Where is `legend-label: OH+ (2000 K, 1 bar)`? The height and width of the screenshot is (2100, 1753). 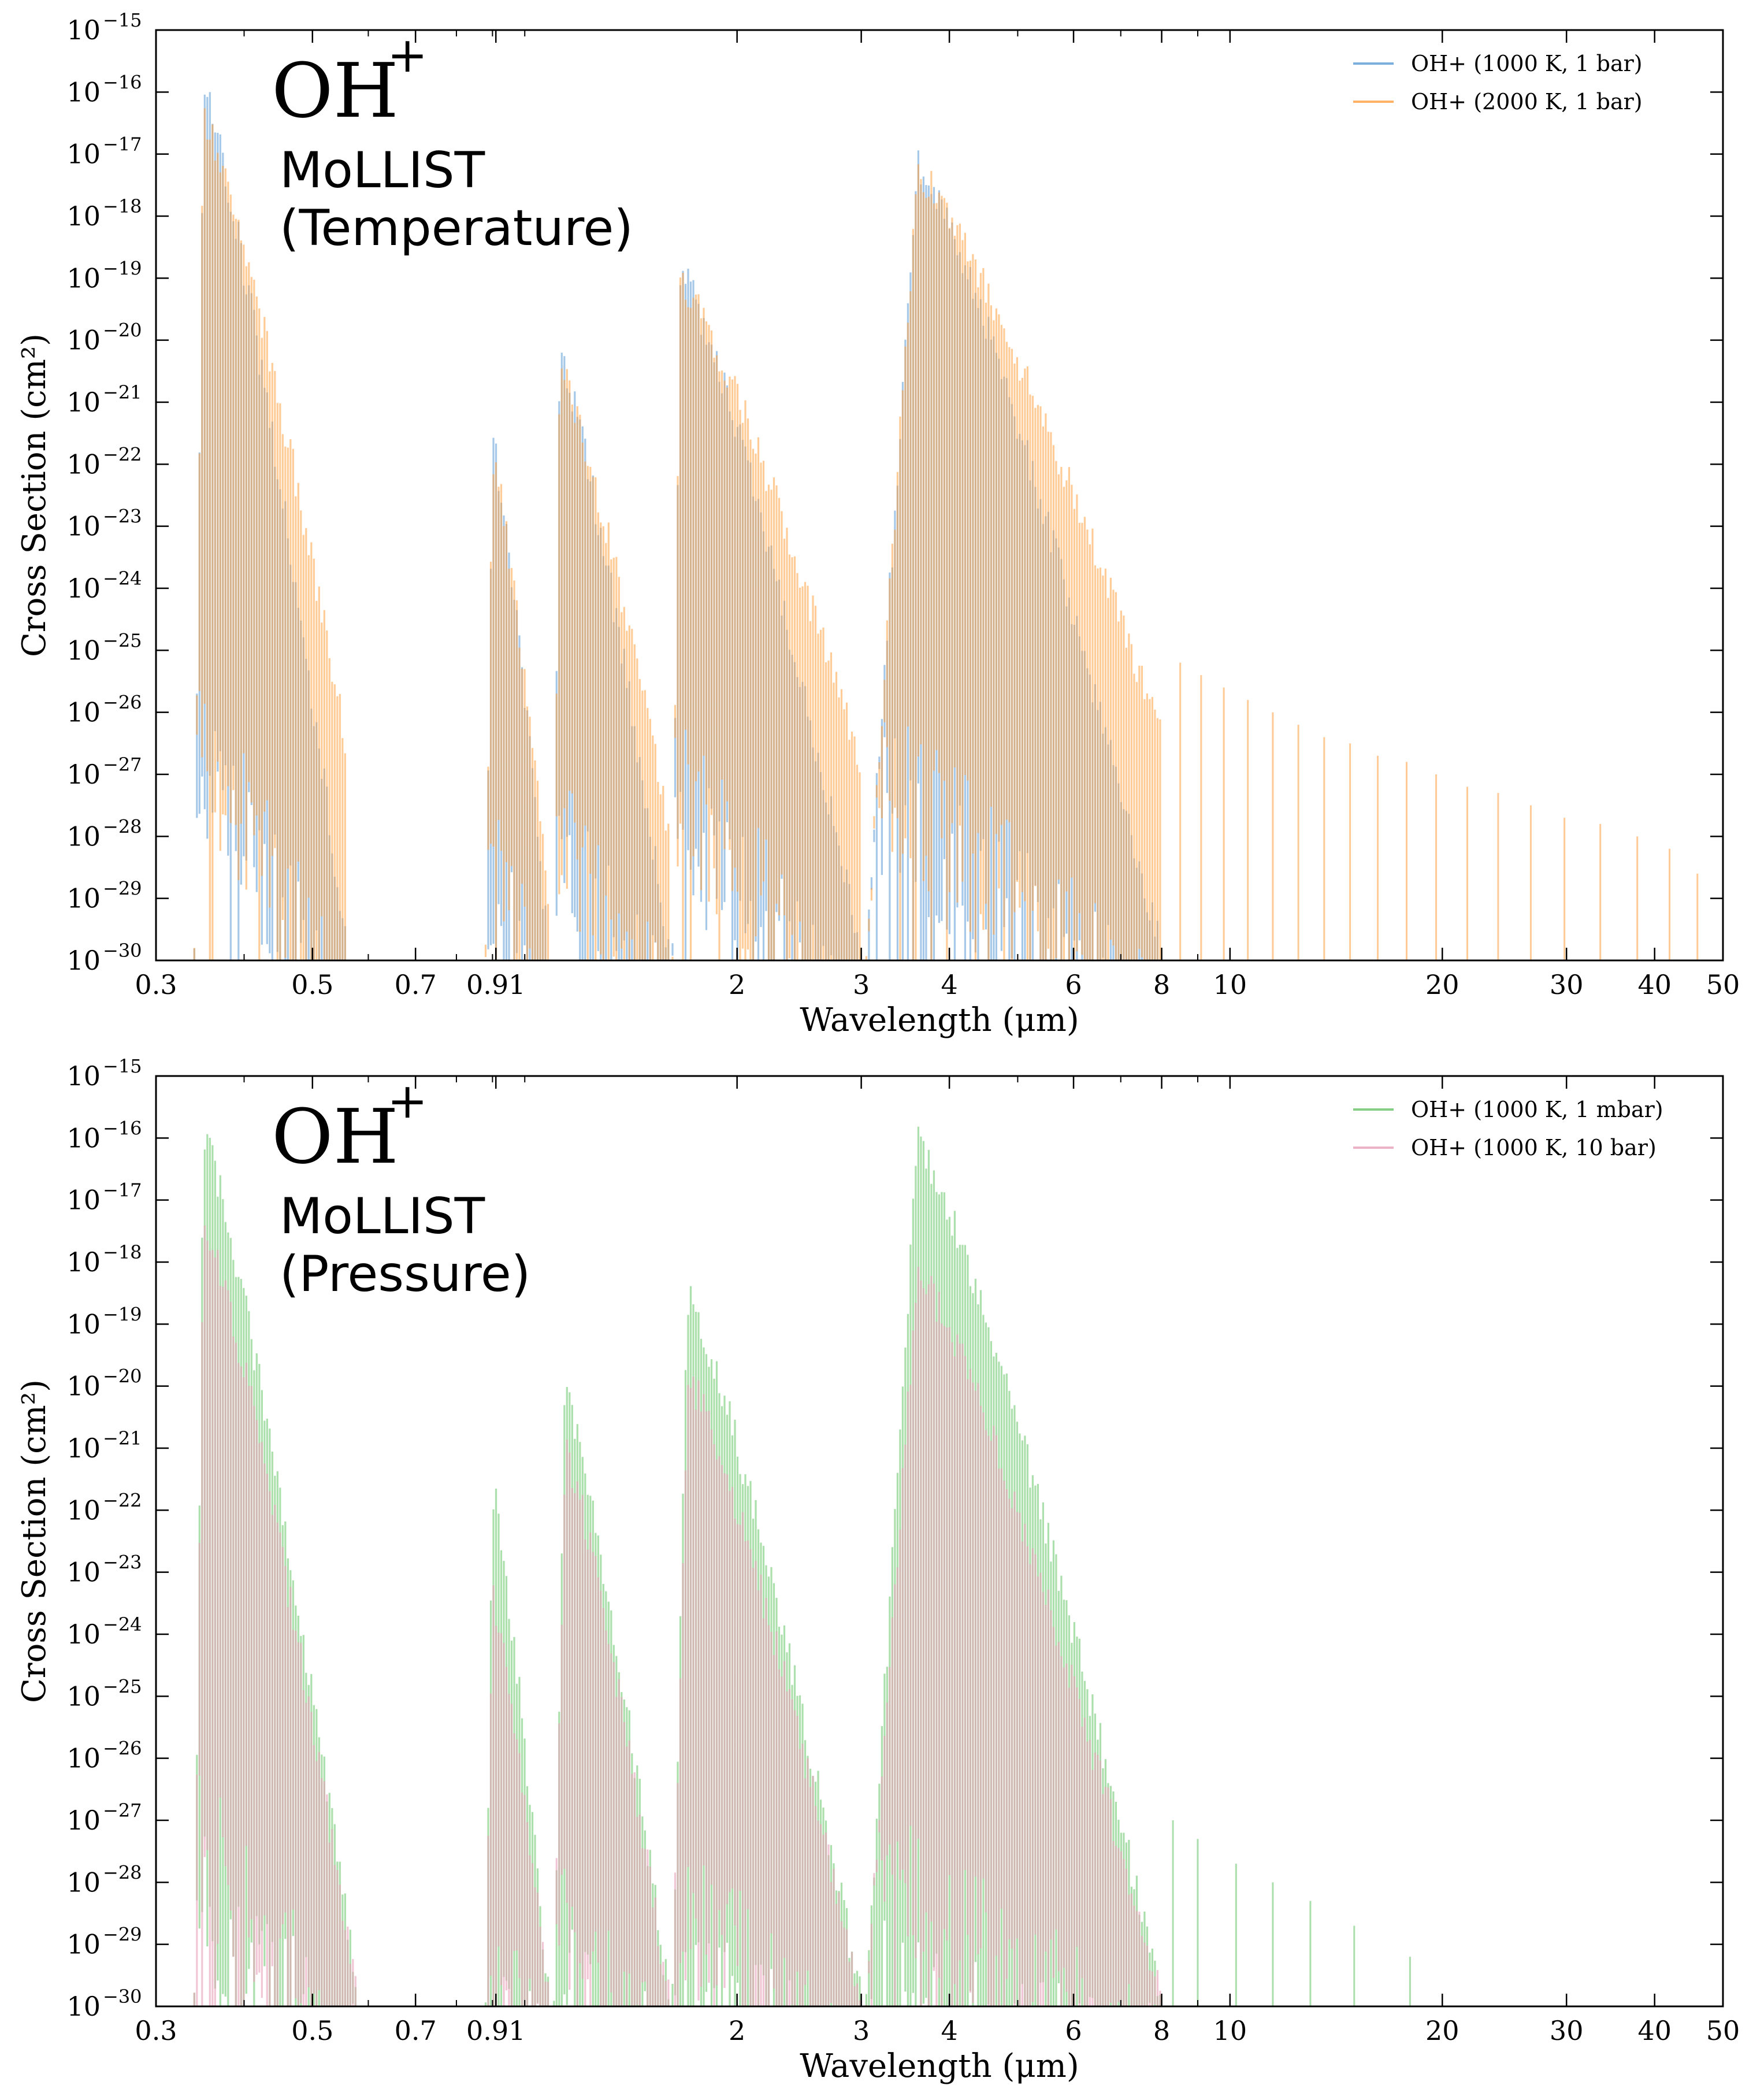
legend-label: OH+ (2000 K, 1 bar) is located at coordinates (1527, 102).